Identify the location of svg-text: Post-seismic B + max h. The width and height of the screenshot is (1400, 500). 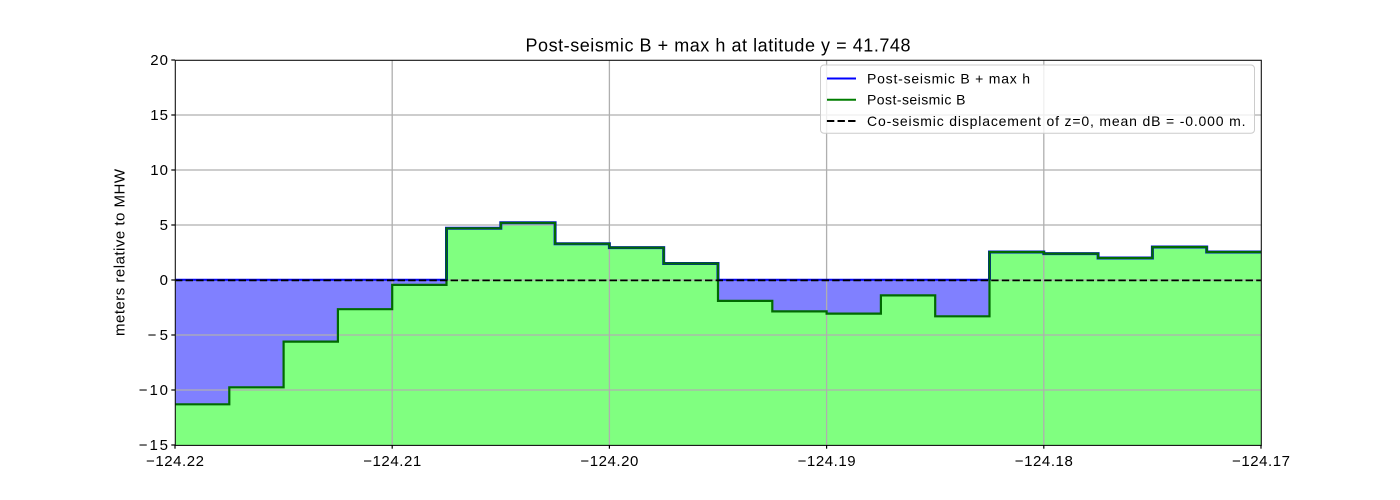
(948, 79).